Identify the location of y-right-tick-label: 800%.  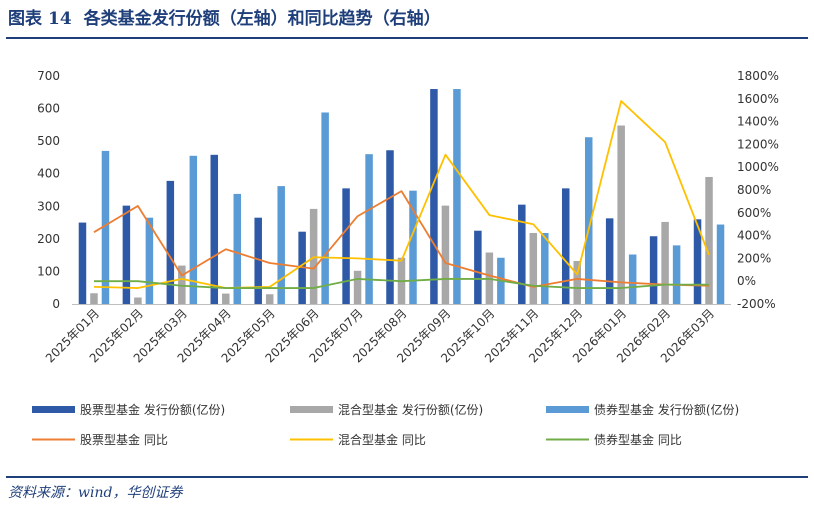
(754, 190).